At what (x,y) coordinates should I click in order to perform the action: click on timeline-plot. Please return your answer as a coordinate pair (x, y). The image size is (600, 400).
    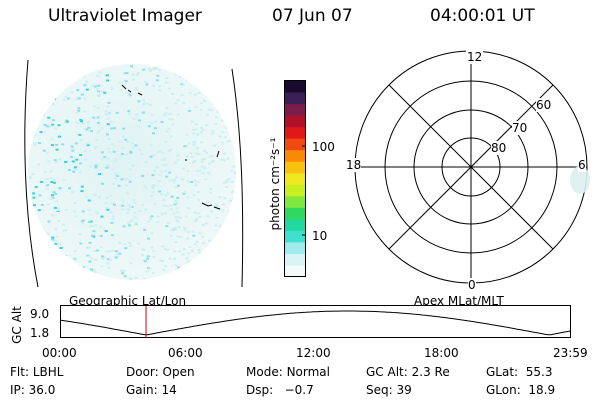
    Looking at the image, I should click on (317, 325).